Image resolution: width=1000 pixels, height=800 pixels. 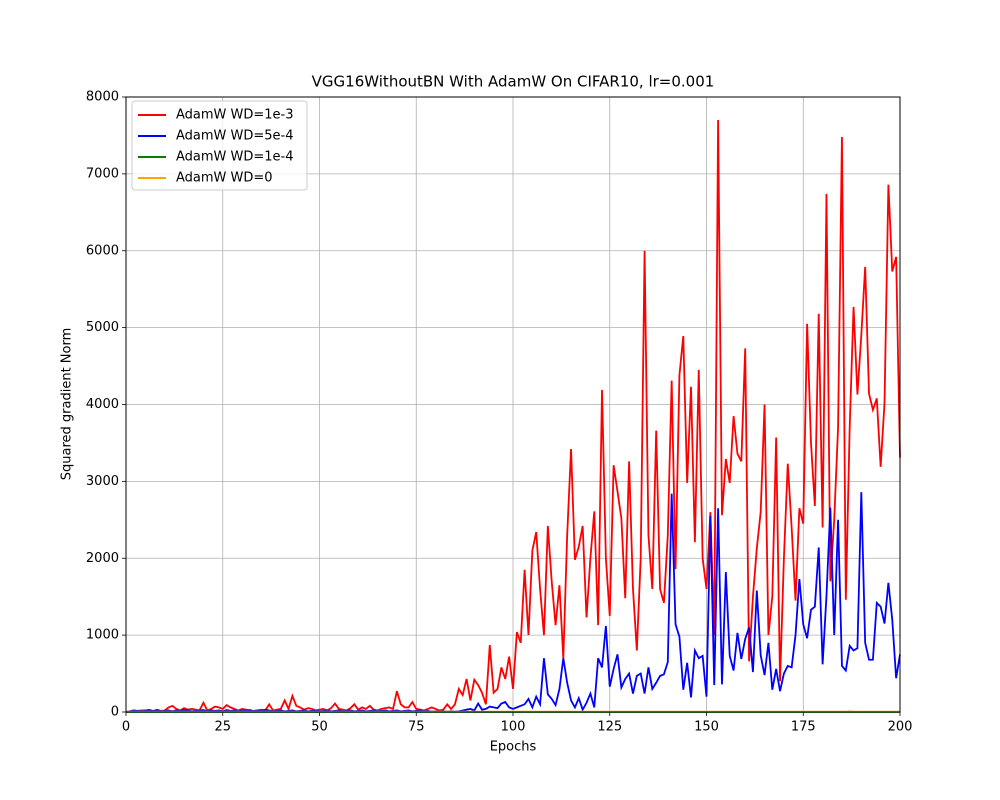 I want to click on x-tick-label: 25, so click(x=222, y=727).